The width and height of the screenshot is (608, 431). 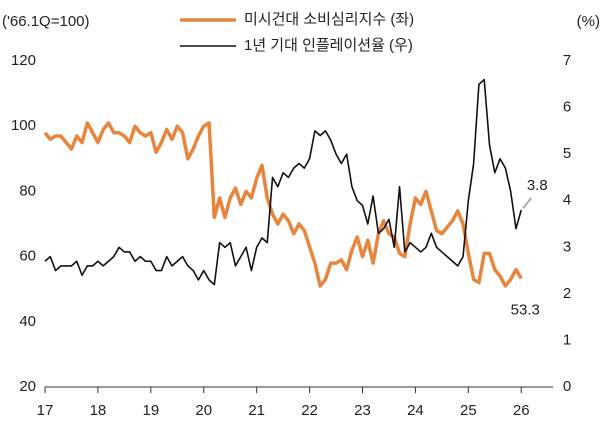 What do you see at coordinates (23, 125) in the screenshot?
I see `y-tick-label: 100` at bounding box center [23, 125].